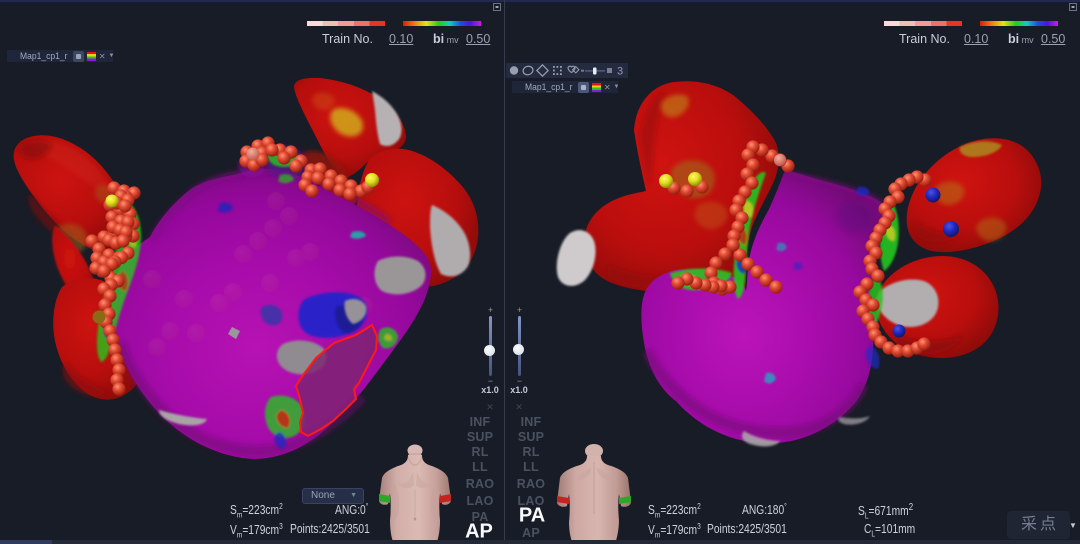 The width and height of the screenshot is (1080, 544). I want to click on svg-text: 3, so click(620, 72).